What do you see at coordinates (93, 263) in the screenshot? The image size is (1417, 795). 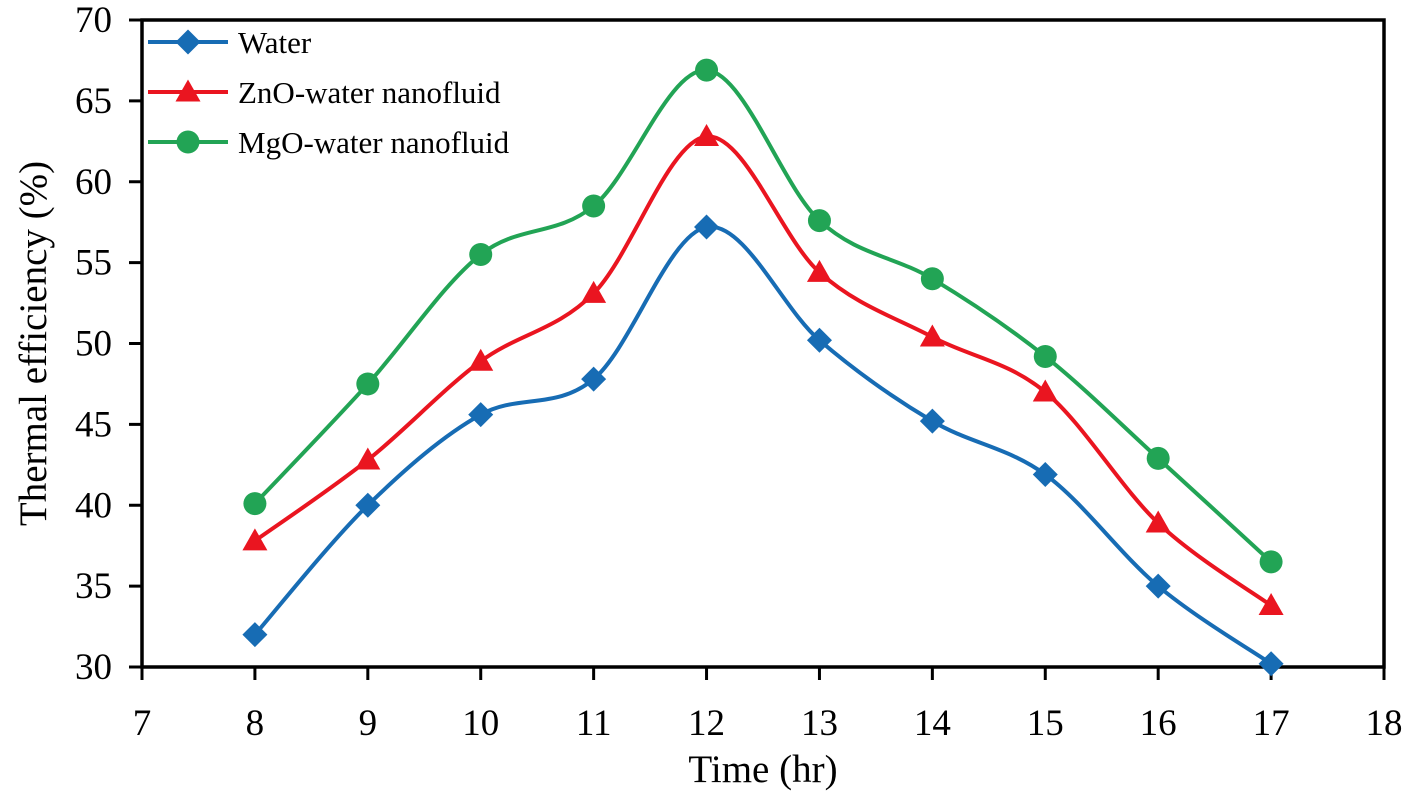 I see `y-tick-label: 55` at bounding box center [93, 263].